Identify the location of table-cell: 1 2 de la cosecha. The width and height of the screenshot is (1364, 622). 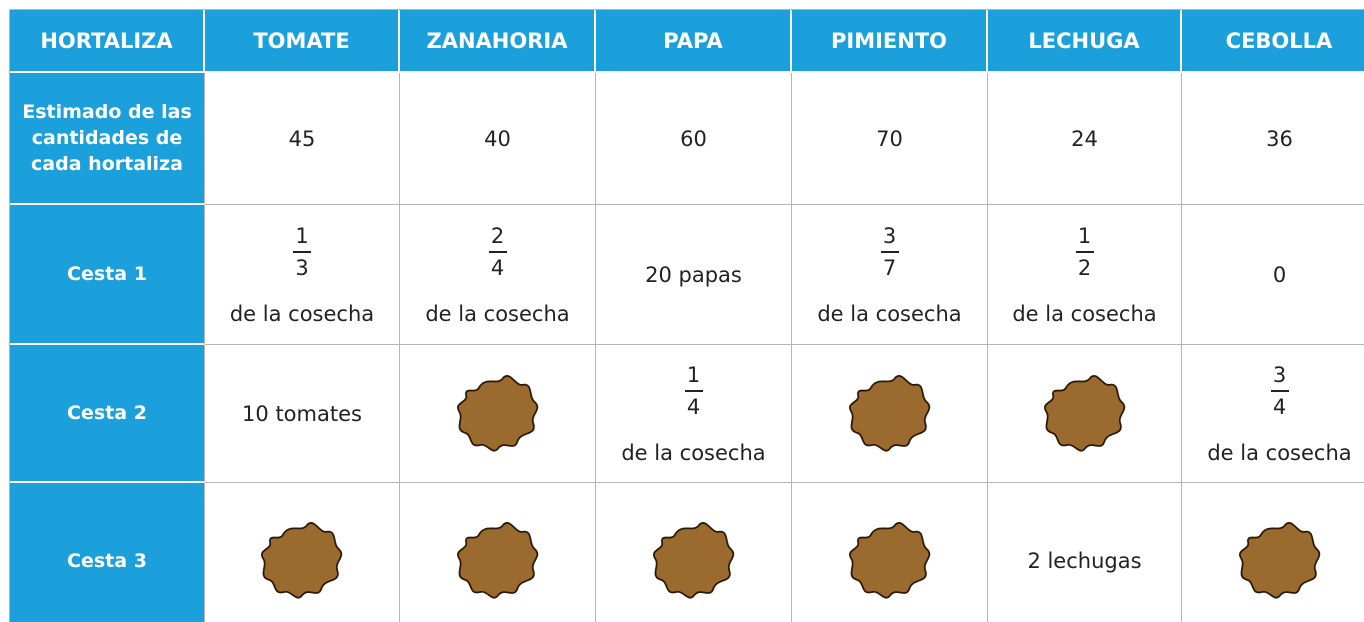
(1085, 275).